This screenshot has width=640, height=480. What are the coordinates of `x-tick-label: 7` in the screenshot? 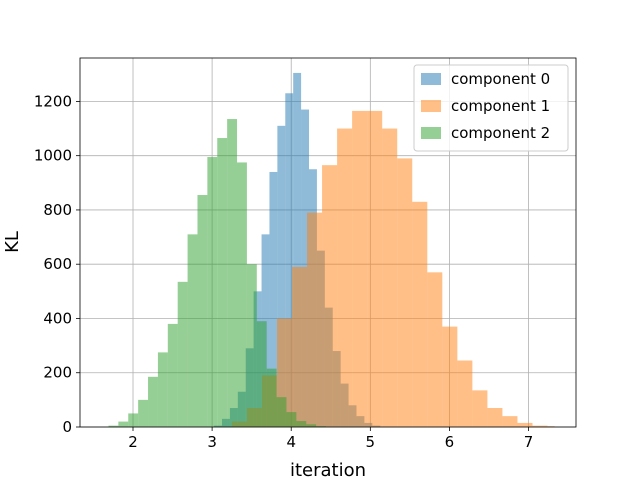 It's located at (529, 442).